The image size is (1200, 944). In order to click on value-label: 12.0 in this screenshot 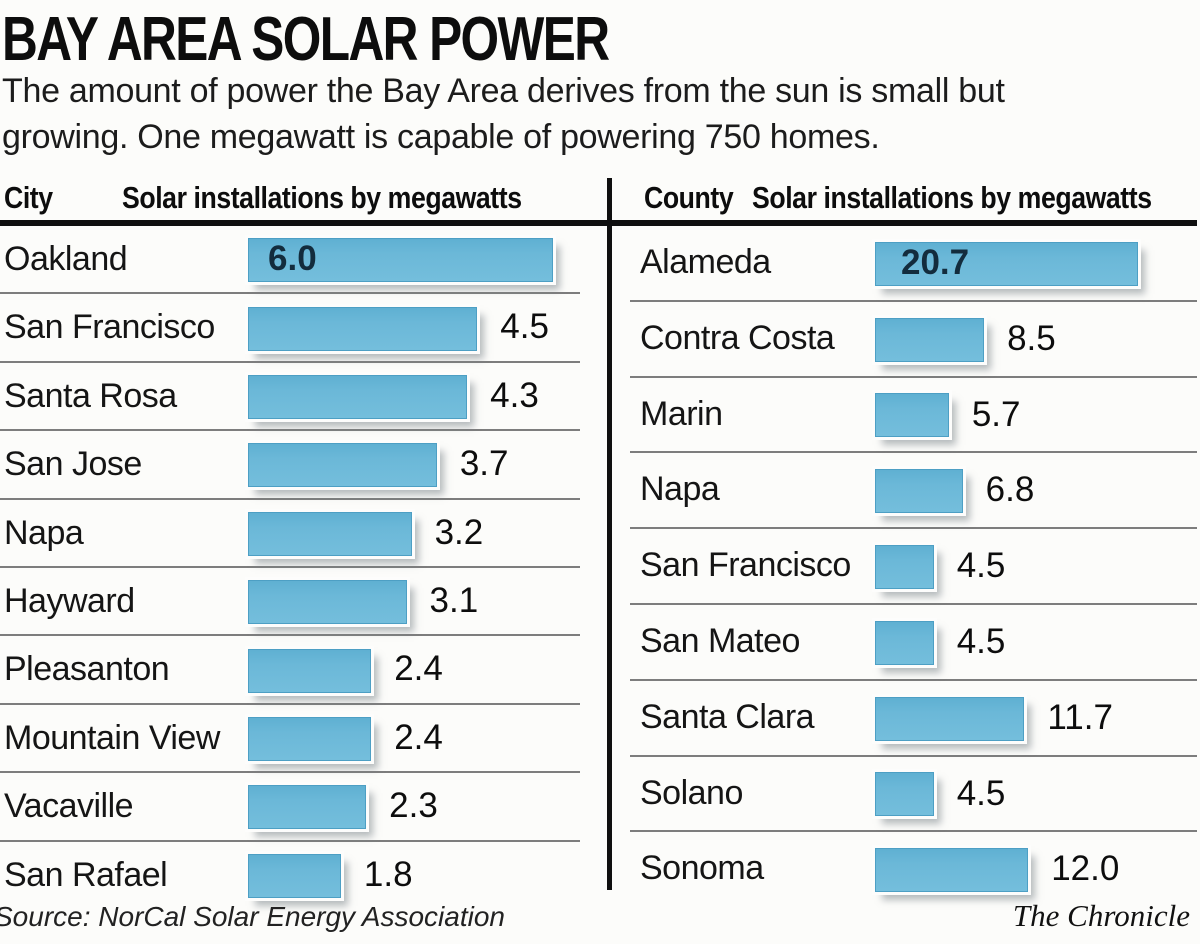, I will do `click(1085, 869)`.